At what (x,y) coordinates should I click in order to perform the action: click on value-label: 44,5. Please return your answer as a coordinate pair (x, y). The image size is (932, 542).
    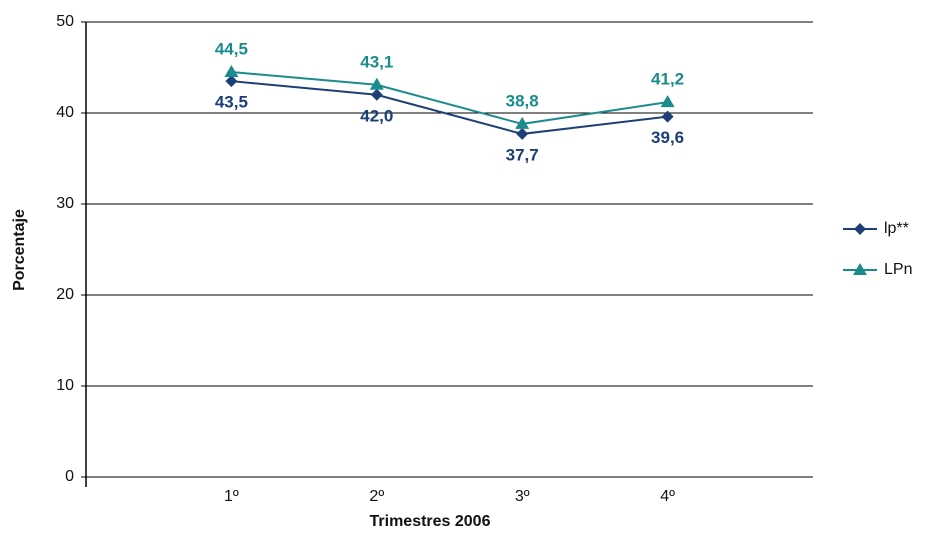
    Looking at the image, I should click on (231, 49).